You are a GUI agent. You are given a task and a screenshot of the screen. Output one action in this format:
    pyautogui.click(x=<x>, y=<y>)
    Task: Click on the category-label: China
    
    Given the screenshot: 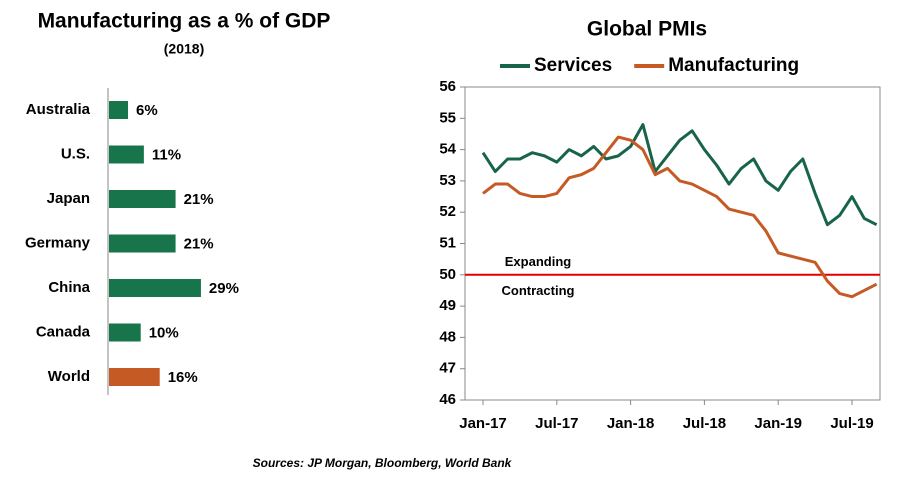 What is the action you would take?
    pyautogui.click(x=69, y=287)
    